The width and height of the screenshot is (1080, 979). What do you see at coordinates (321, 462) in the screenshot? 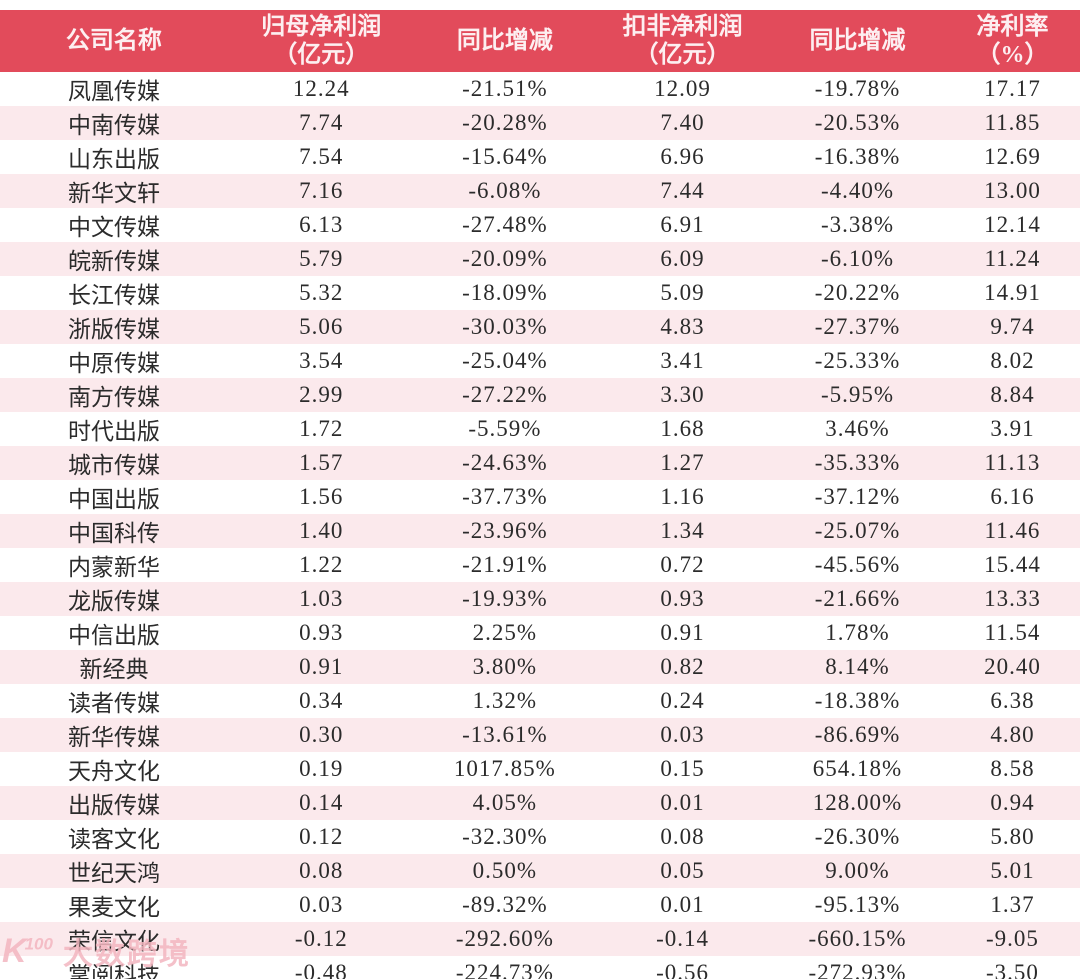
I see `value-cell-net_profit: 1.57` at bounding box center [321, 462].